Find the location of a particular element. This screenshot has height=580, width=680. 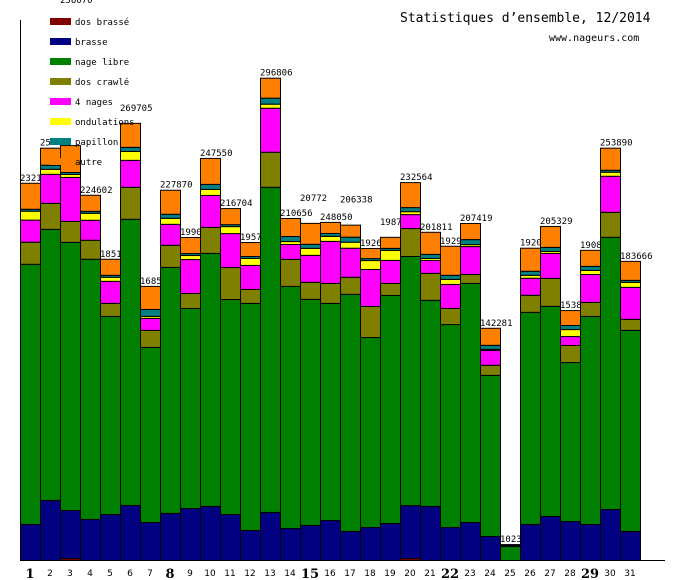

data-label-day-14: 210656 is located at coordinates (296, 214).